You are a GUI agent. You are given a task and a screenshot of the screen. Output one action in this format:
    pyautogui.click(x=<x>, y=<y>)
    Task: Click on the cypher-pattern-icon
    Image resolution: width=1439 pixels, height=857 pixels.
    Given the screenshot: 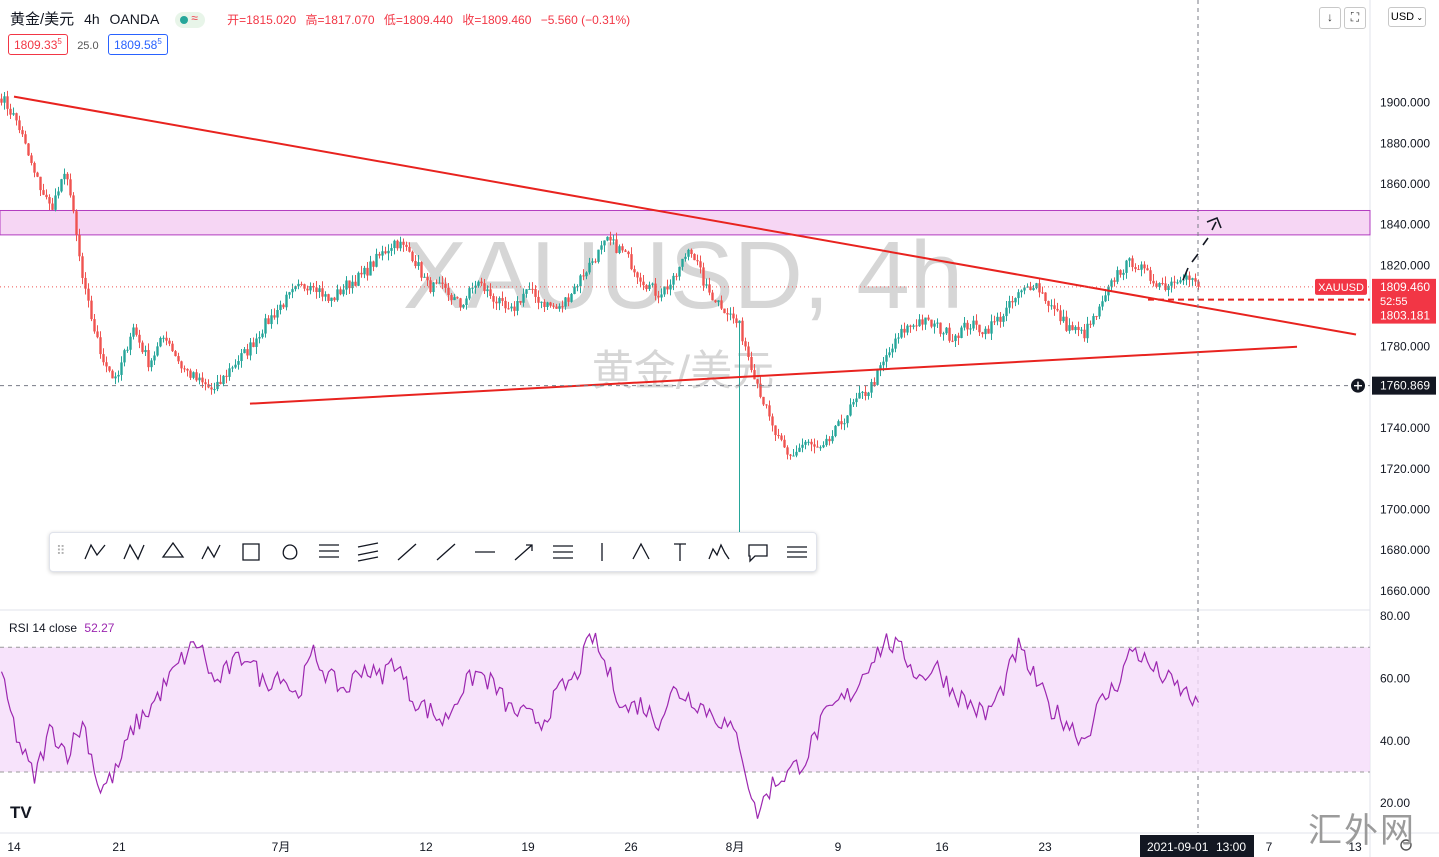 What is the action you would take?
    pyautogui.click(x=134, y=552)
    